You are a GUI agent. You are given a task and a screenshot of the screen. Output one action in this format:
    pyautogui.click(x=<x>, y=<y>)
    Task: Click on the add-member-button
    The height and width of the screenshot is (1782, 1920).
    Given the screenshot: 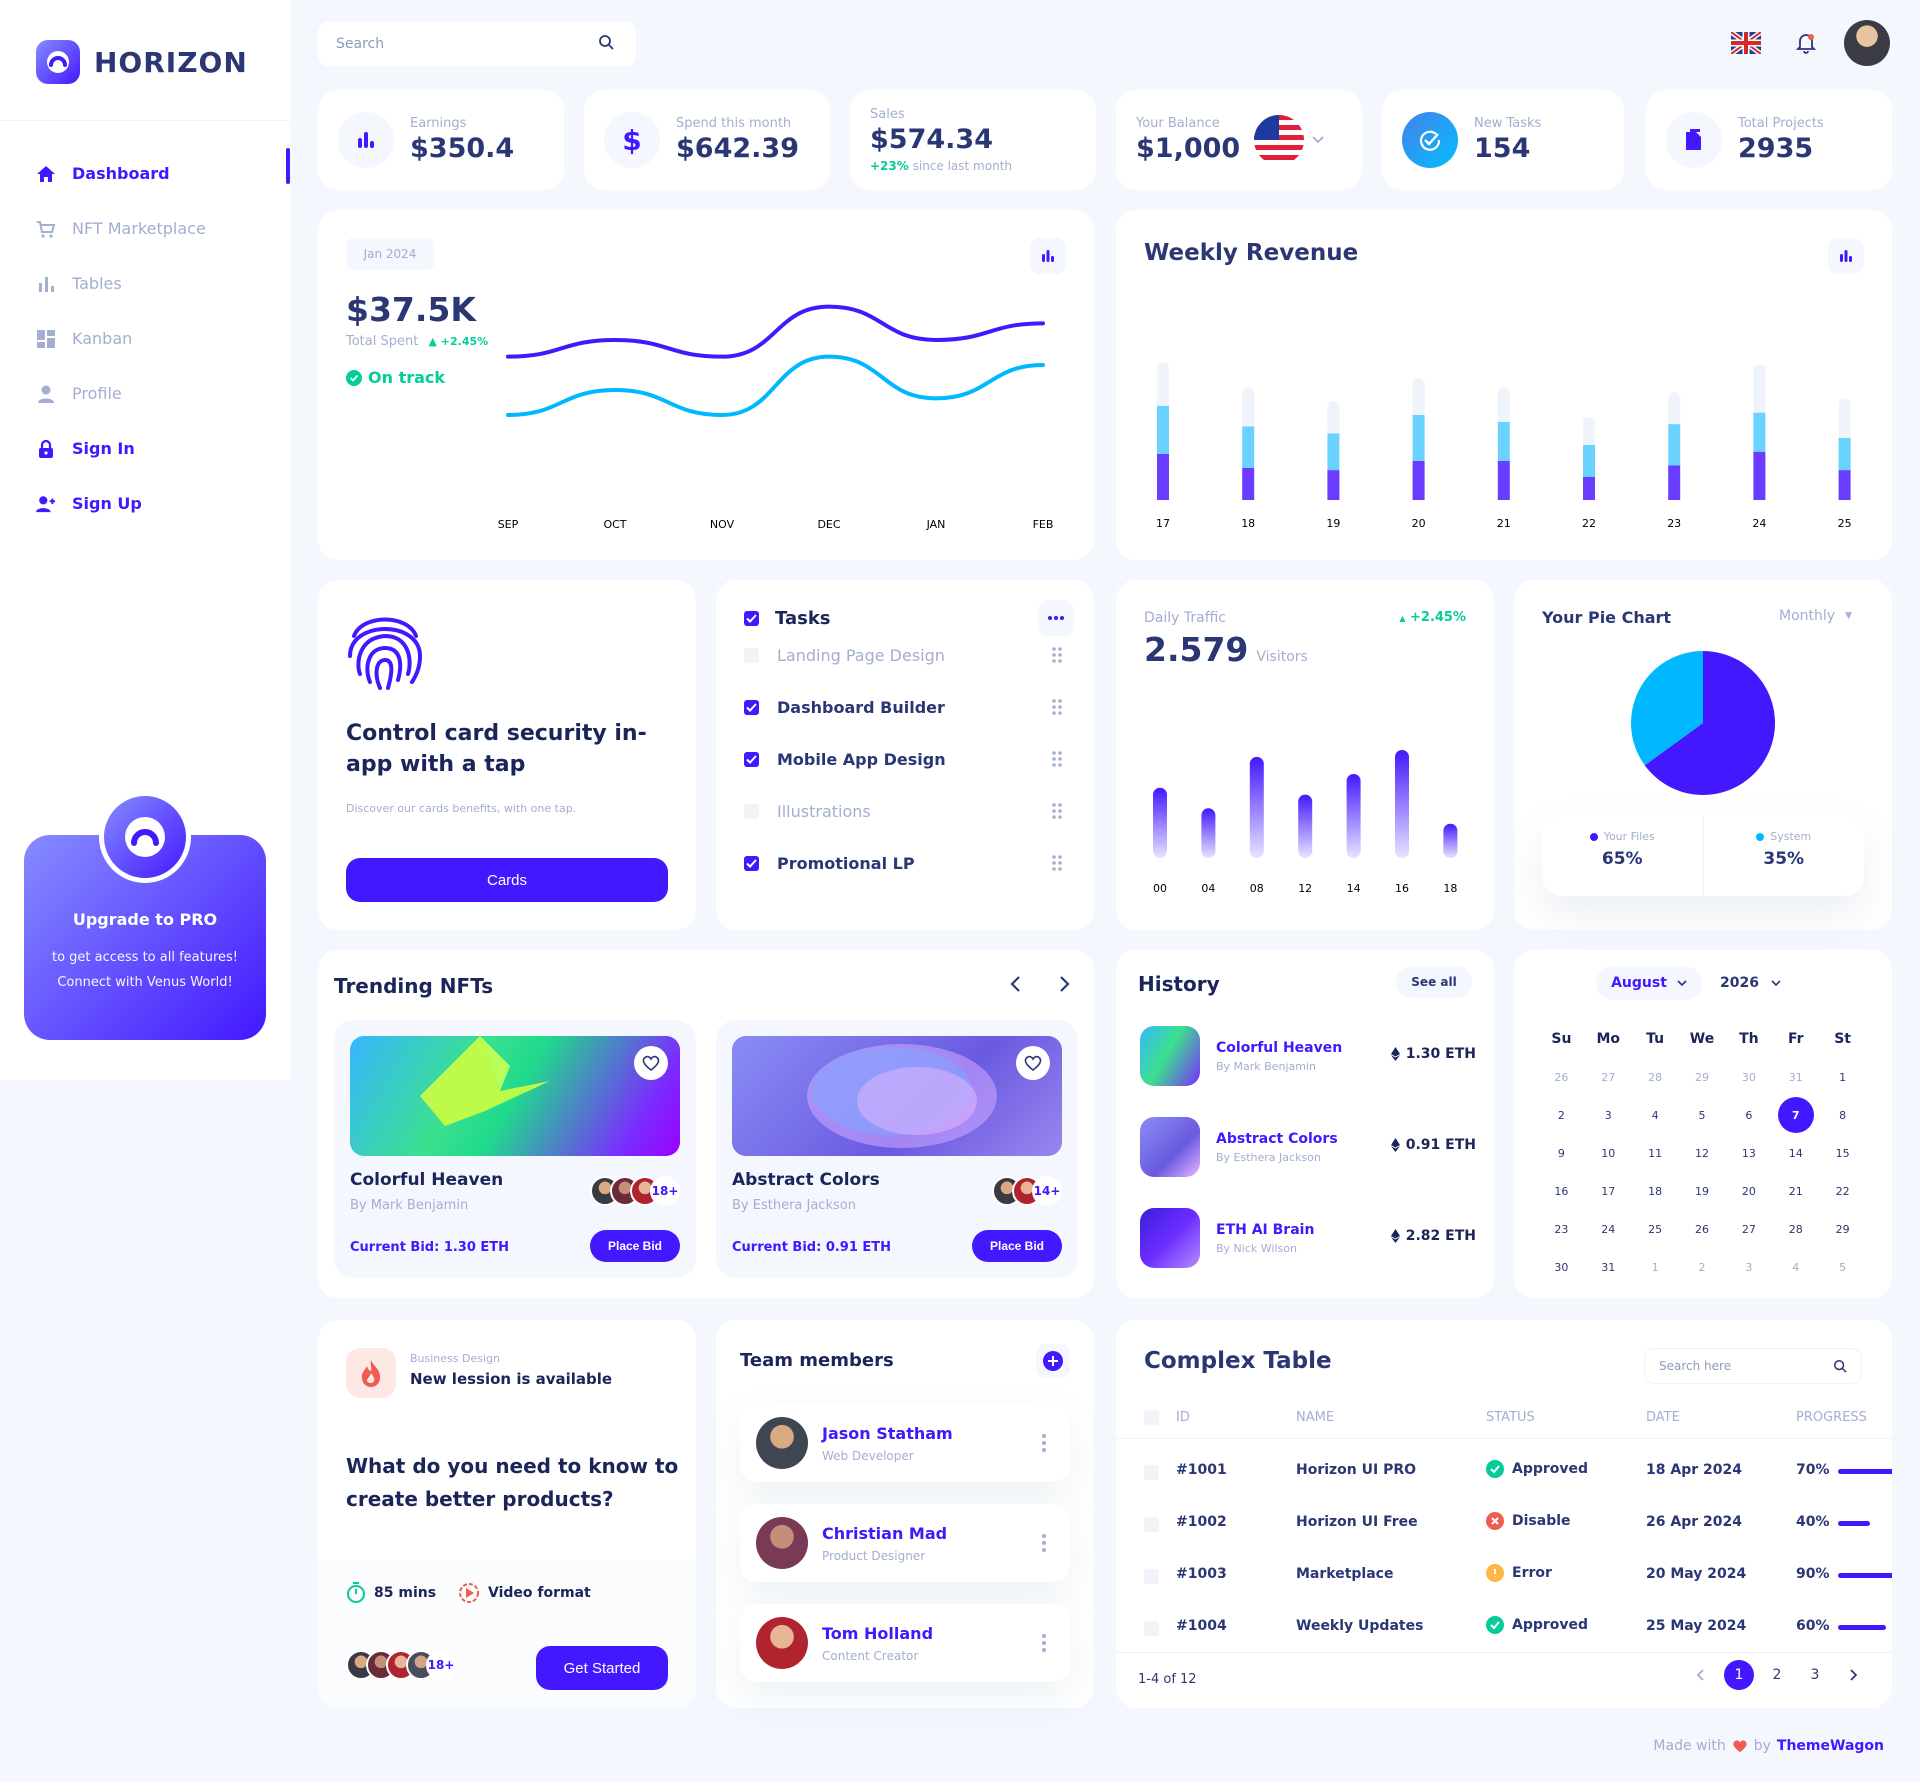 What is the action you would take?
    pyautogui.click(x=1053, y=1361)
    